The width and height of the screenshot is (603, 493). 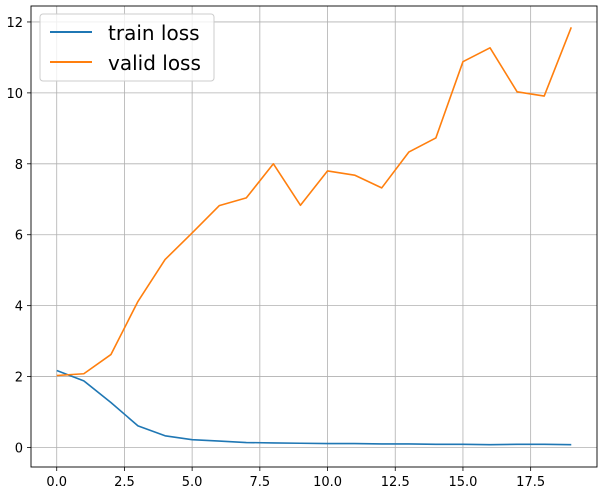 What do you see at coordinates (259, 482) in the screenshot?
I see `x-tick-label: 7.5` at bounding box center [259, 482].